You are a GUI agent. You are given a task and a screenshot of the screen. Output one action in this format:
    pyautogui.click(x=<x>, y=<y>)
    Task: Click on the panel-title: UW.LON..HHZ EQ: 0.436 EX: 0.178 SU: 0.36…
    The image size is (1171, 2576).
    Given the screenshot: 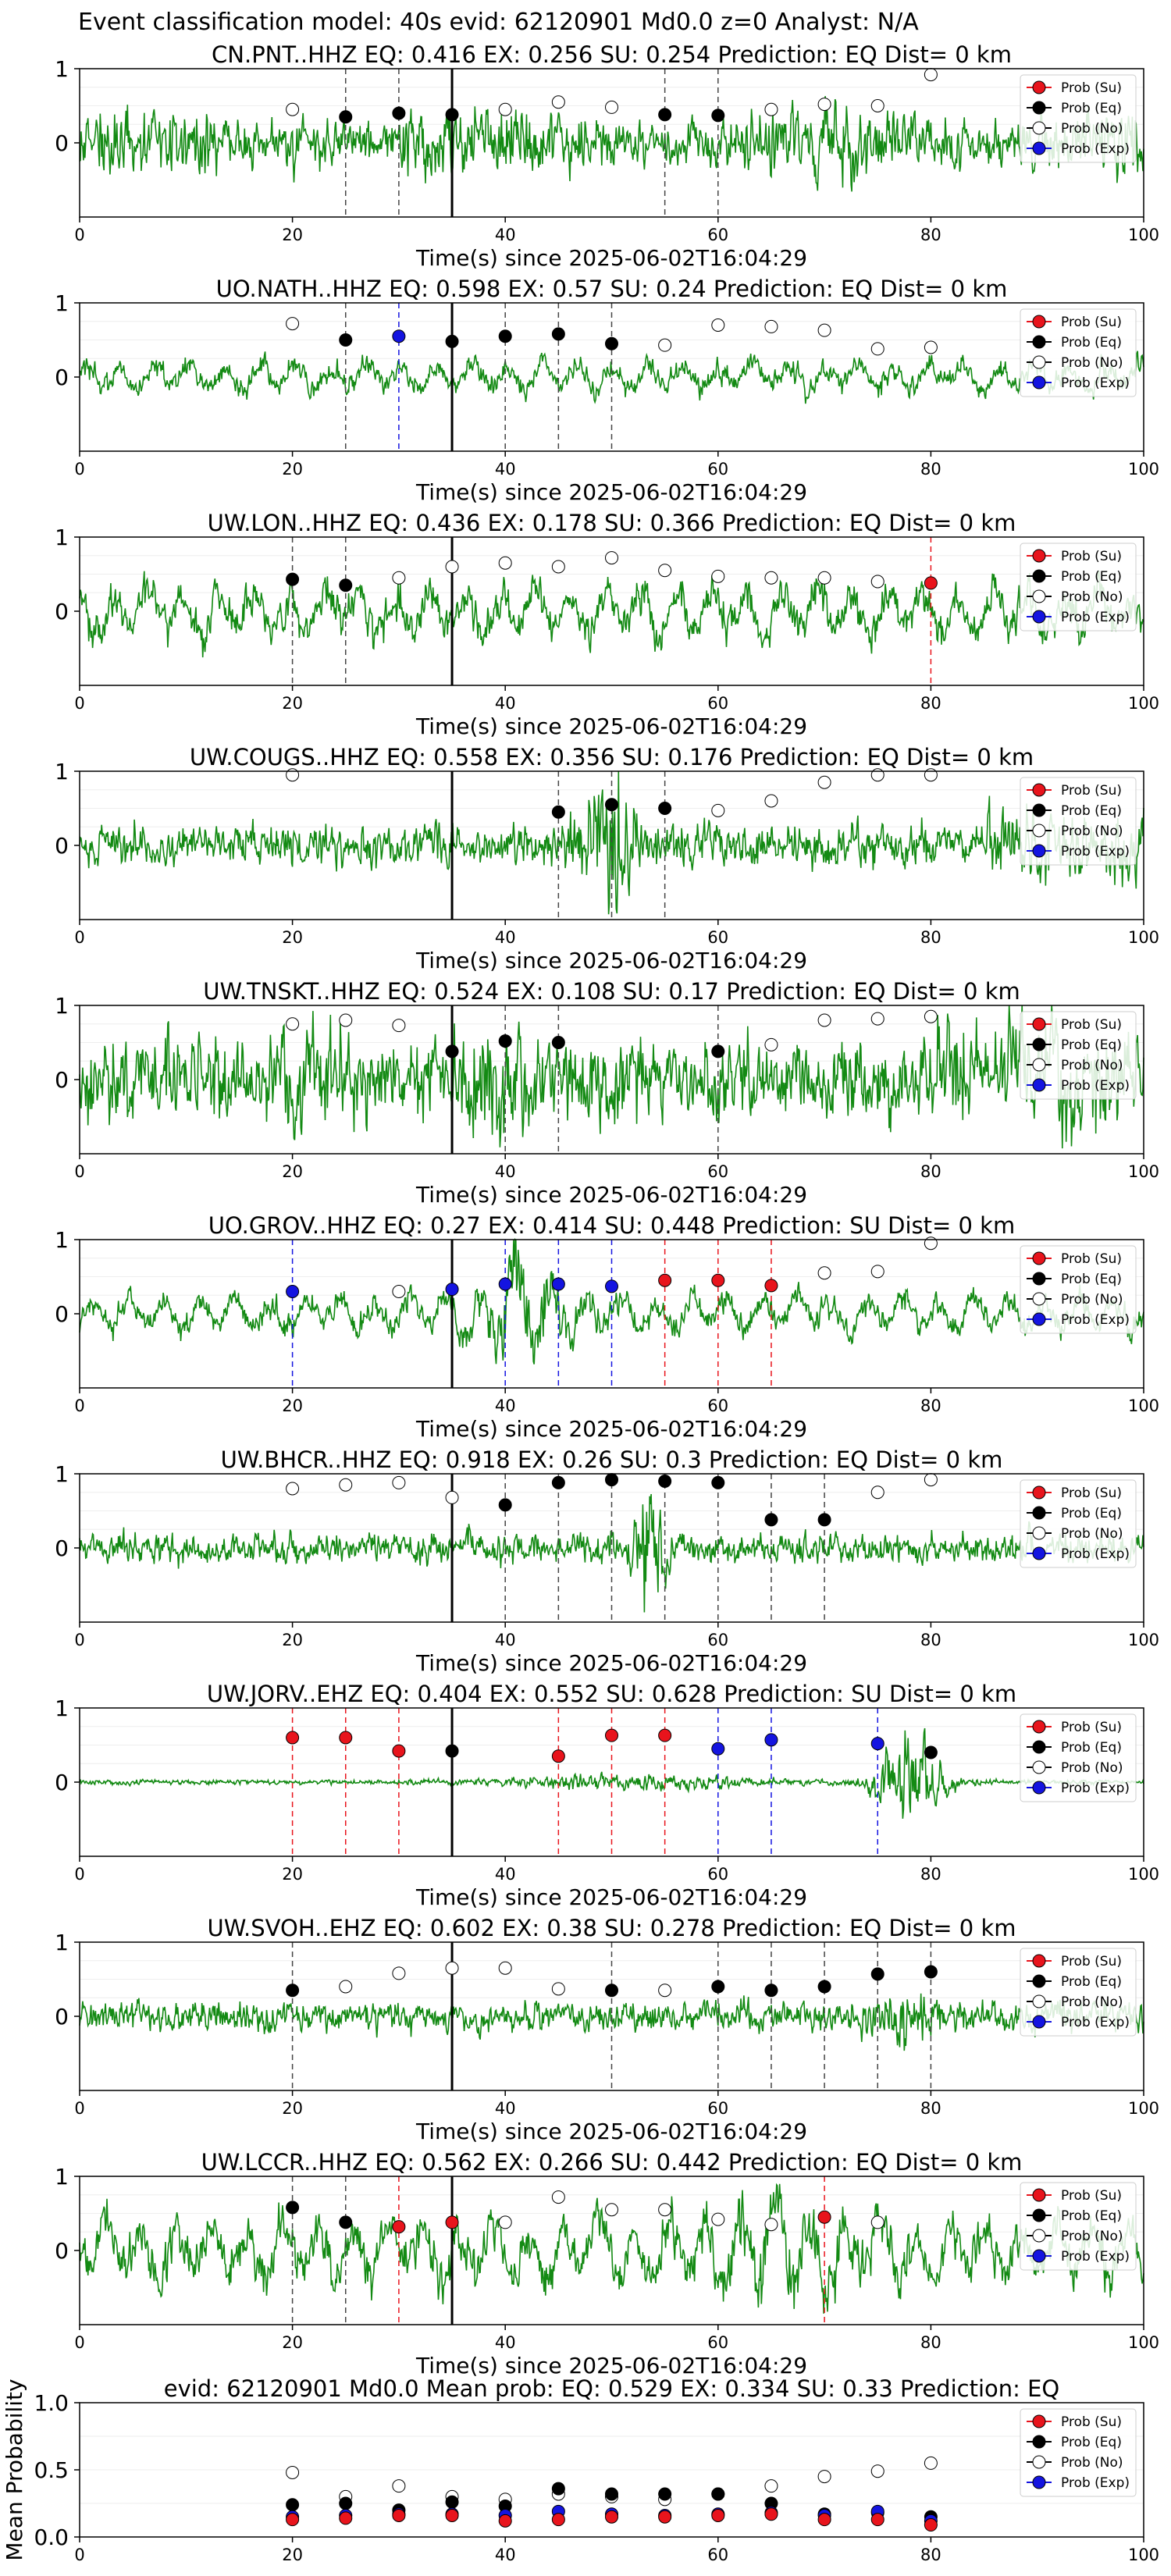 What is the action you would take?
    pyautogui.click(x=612, y=523)
    